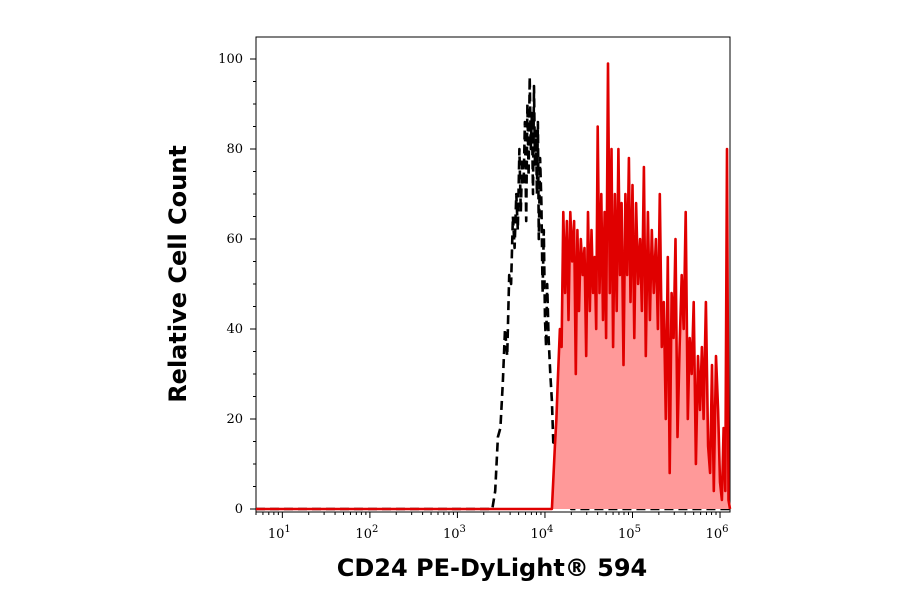 This screenshot has width=900, height=594. I want to click on y-axis-title: Relative Cell Count, so click(178, 274).